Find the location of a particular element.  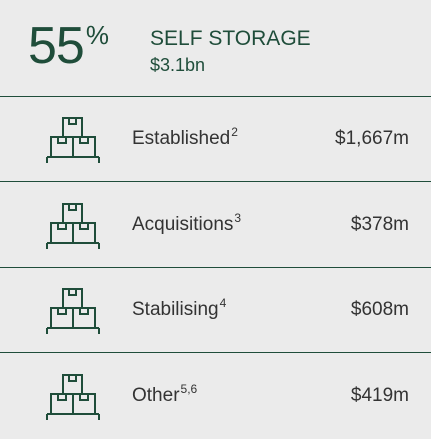

row-label: Stabilising4 is located at coordinates (179, 308).